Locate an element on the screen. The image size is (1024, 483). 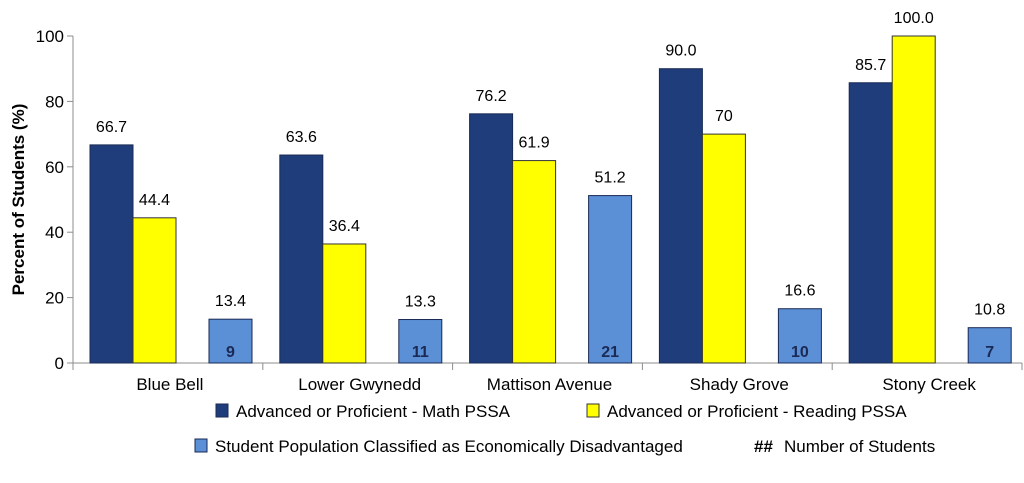
data-label: 16.6 is located at coordinates (799, 291).